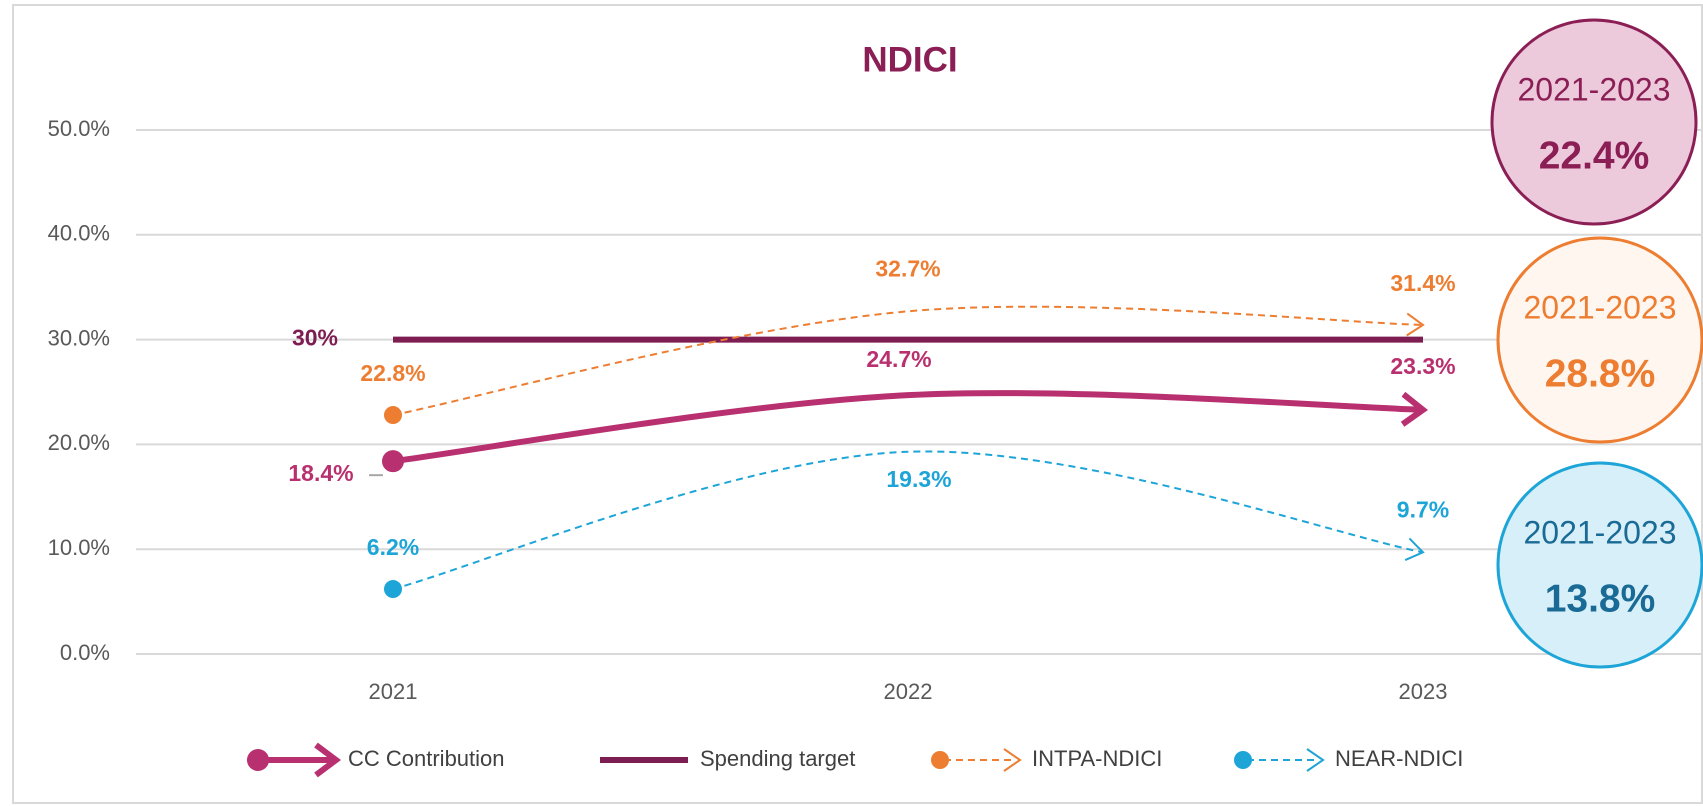  Describe the element at coordinates (777, 758) in the screenshot. I see `legend-label: Spending target` at that location.